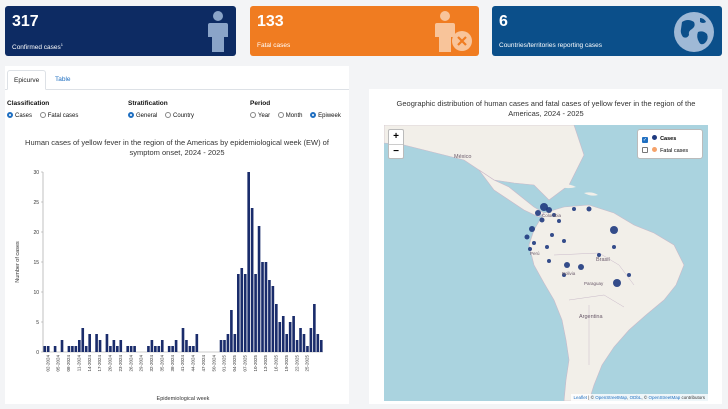  What do you see at coordinates (260, 115) in the screenshot?
I see `period-year-option: Year` at bounding box center [260, 115].